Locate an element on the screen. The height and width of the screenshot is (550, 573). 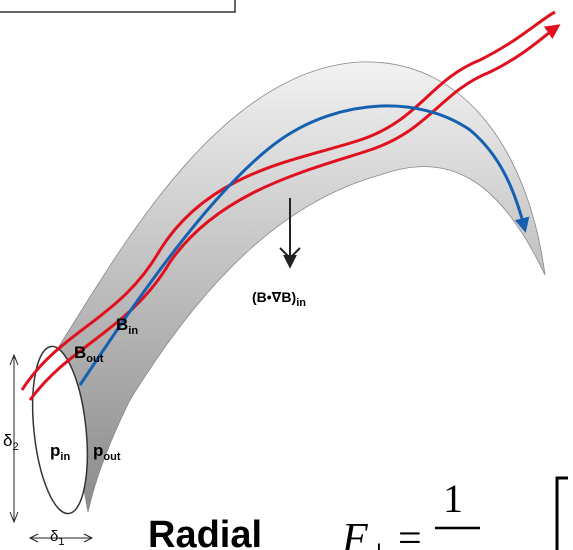
formula: F⊥ is located at coordinates (365, 533).